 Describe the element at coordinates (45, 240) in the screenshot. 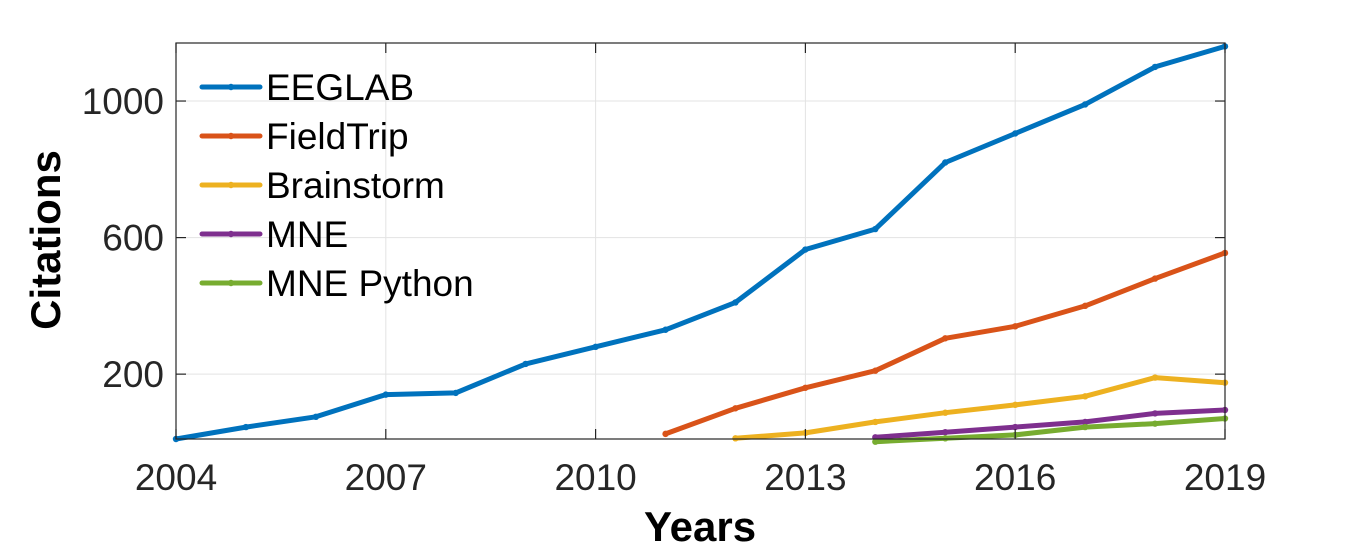

I see `y-axis-title: Citations` at that location.